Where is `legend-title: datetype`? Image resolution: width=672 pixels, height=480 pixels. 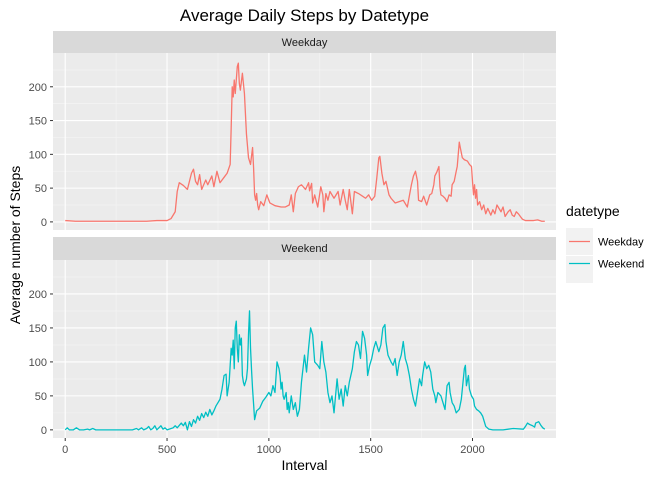
legend-title: datetype is located at coordinates (593, 211).